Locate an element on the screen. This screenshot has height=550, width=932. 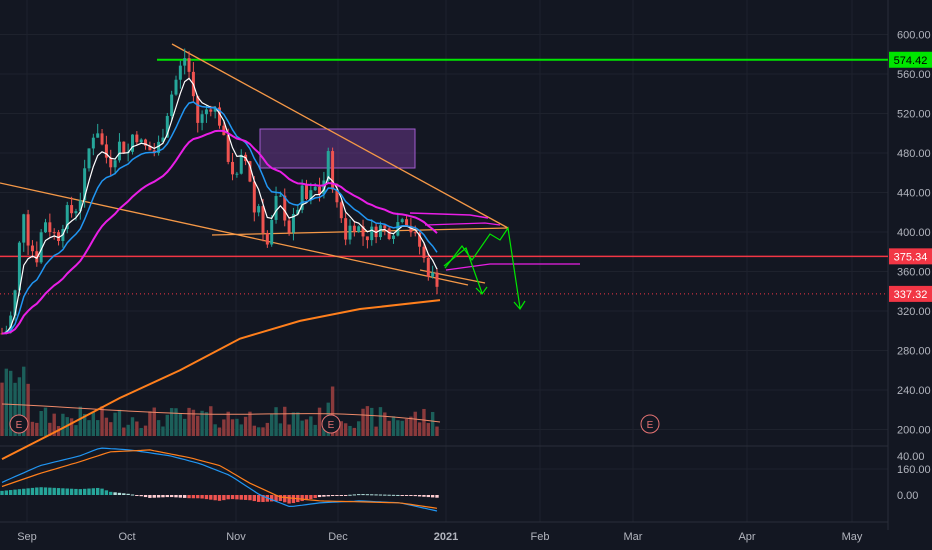
time-tick-label: Mar is located at coordinates (633, 537).